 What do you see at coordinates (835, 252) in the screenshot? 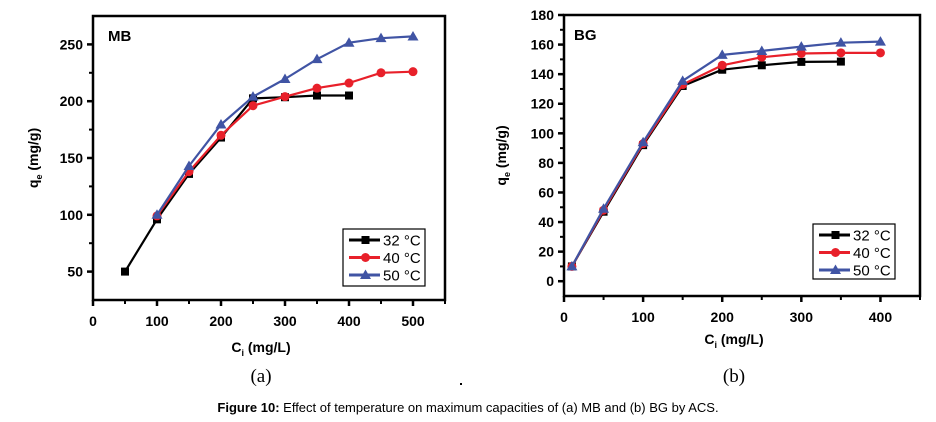
I see `legend-marker-circle` at bounding box center [835, 252].